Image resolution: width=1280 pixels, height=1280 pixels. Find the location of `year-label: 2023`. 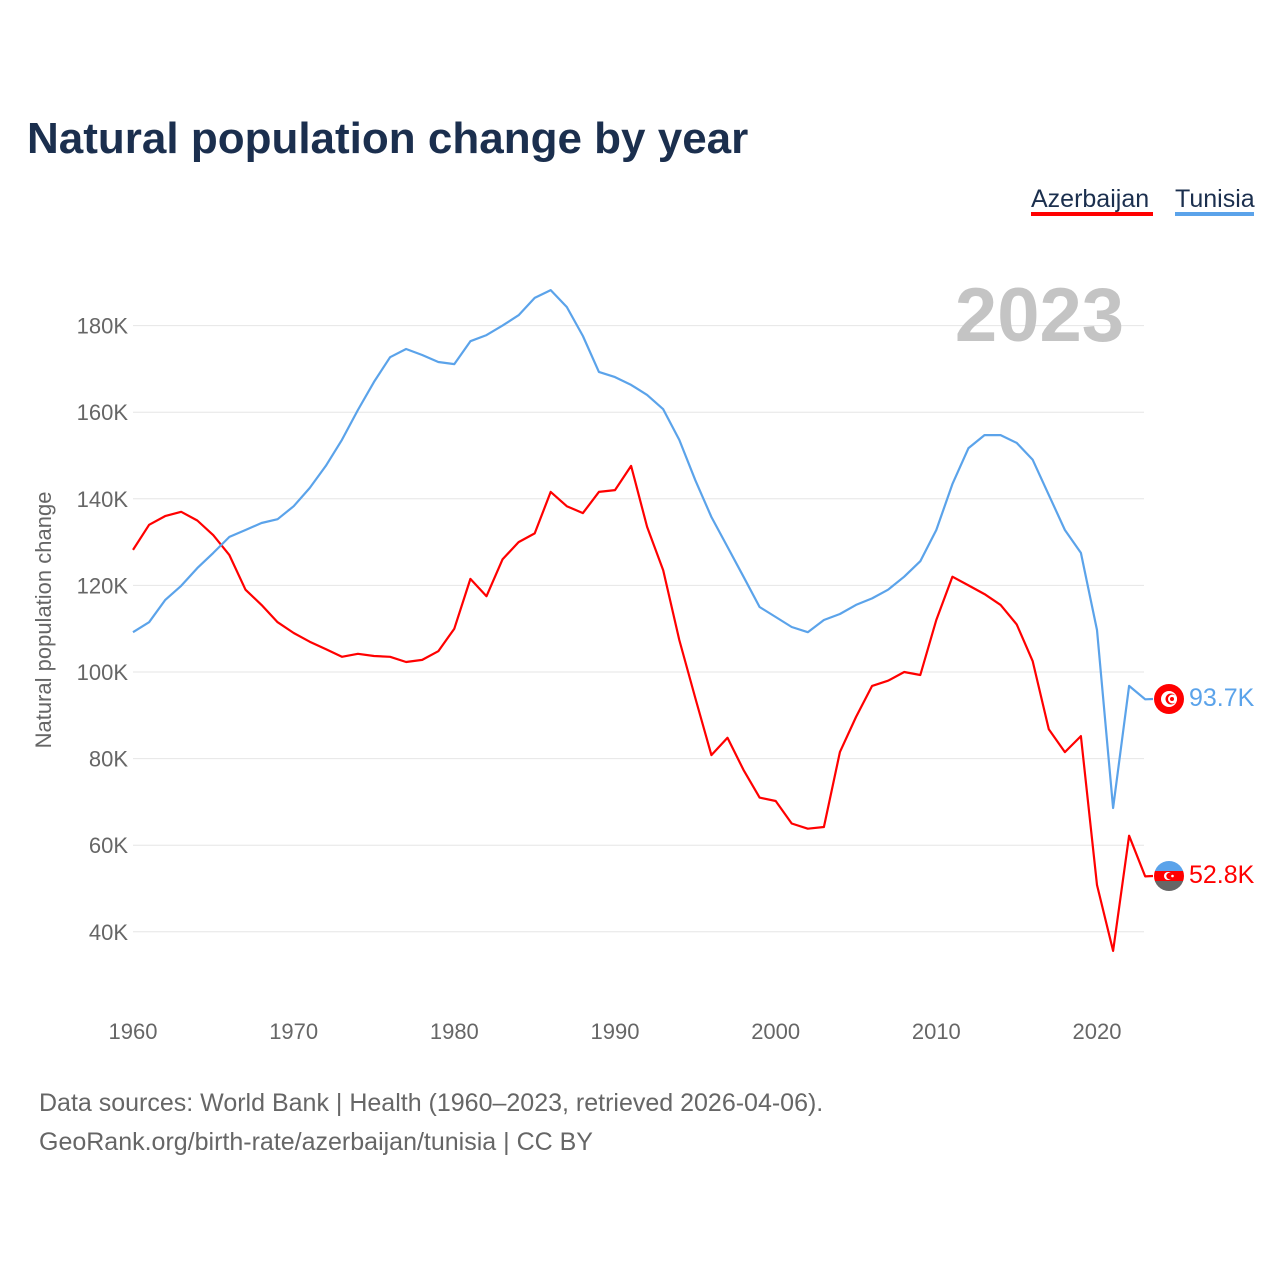

year-label: 2023 is located at coordinates (1039, 315).